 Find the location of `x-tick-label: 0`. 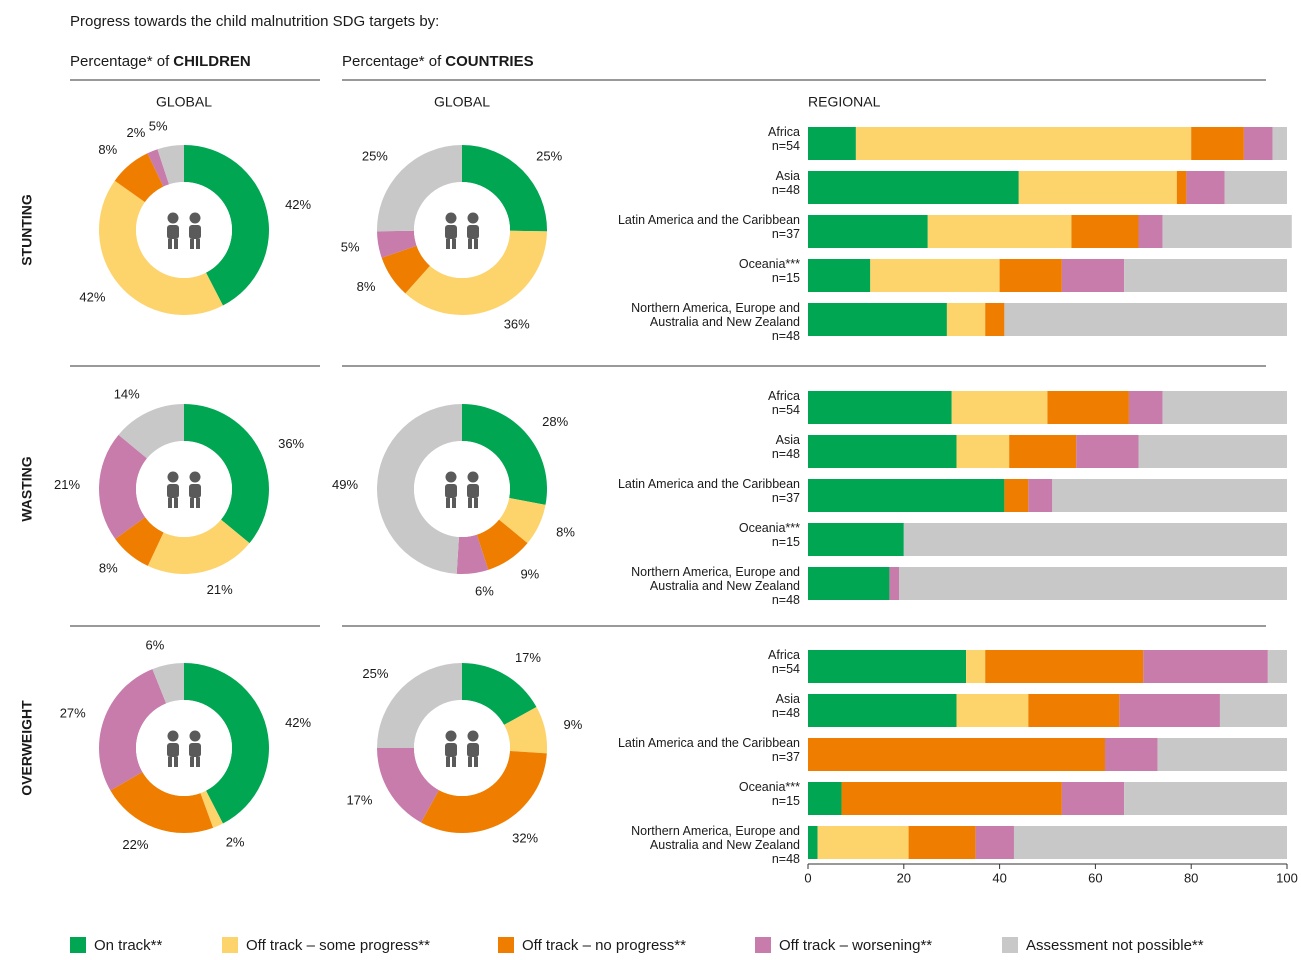

x-tick-label: 0 is located at coordinates (807, 877).